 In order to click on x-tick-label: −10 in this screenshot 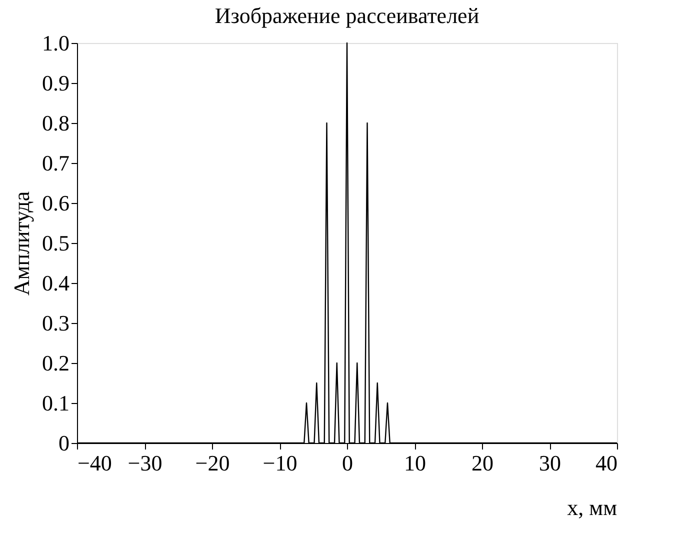, I will do `click(280, 463)`.